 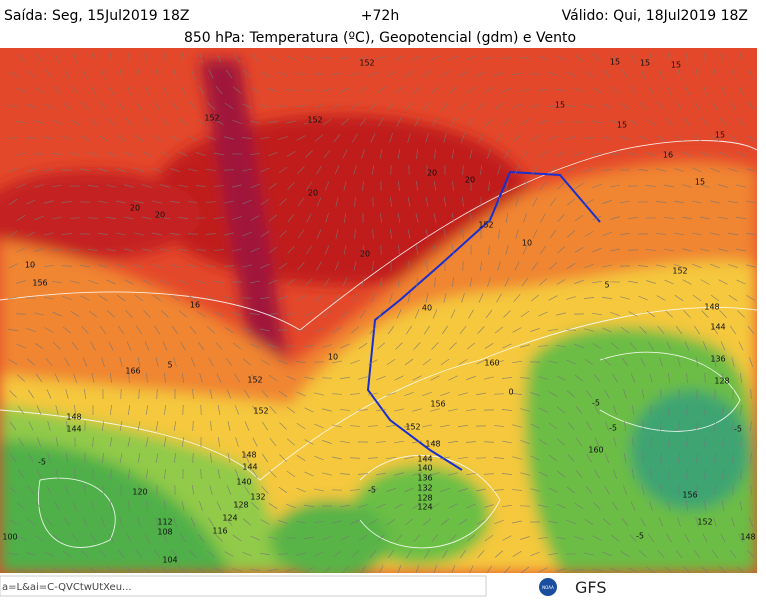 I want to click on lead-time: +72h, so click(x=380, y=16).